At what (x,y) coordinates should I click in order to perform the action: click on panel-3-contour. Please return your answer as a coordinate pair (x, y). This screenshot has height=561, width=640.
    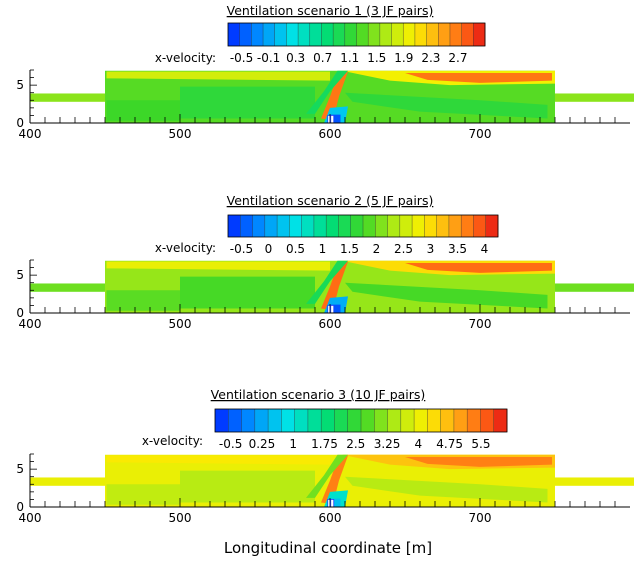
    Looking at the image, I should click on (332, 481).